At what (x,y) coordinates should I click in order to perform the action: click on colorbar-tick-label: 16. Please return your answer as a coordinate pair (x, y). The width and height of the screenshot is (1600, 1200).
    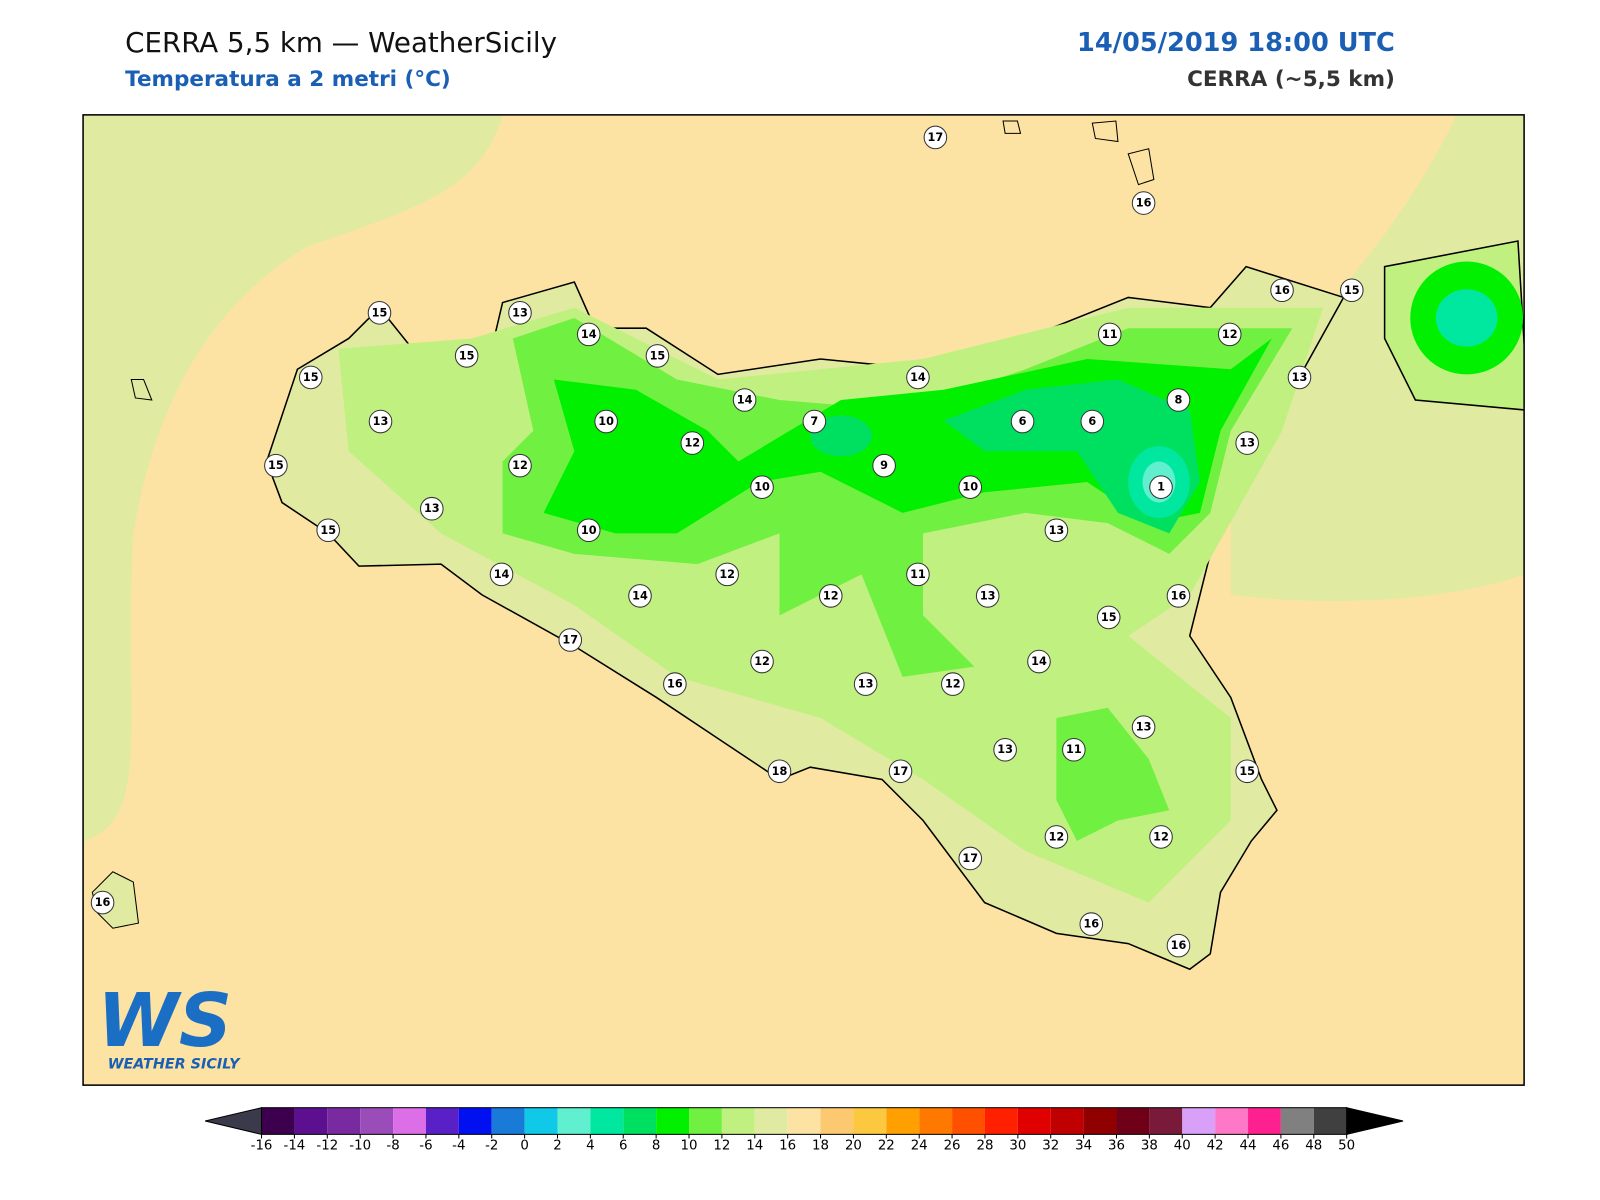
    Looking at the image, I should click on (787, 1145).